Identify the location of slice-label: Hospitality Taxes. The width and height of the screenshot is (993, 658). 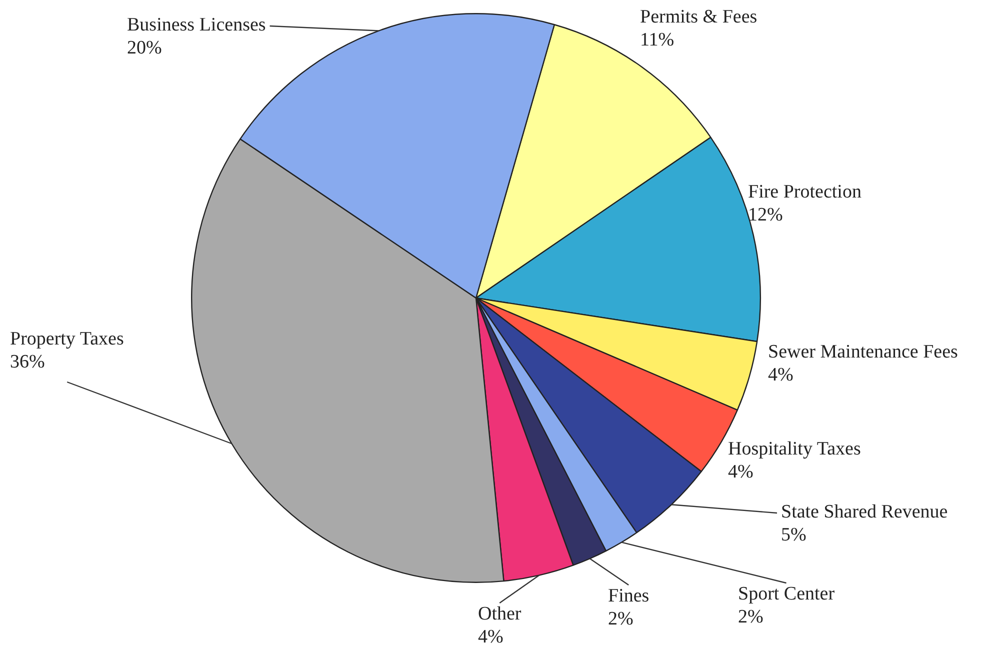
(794, 449).